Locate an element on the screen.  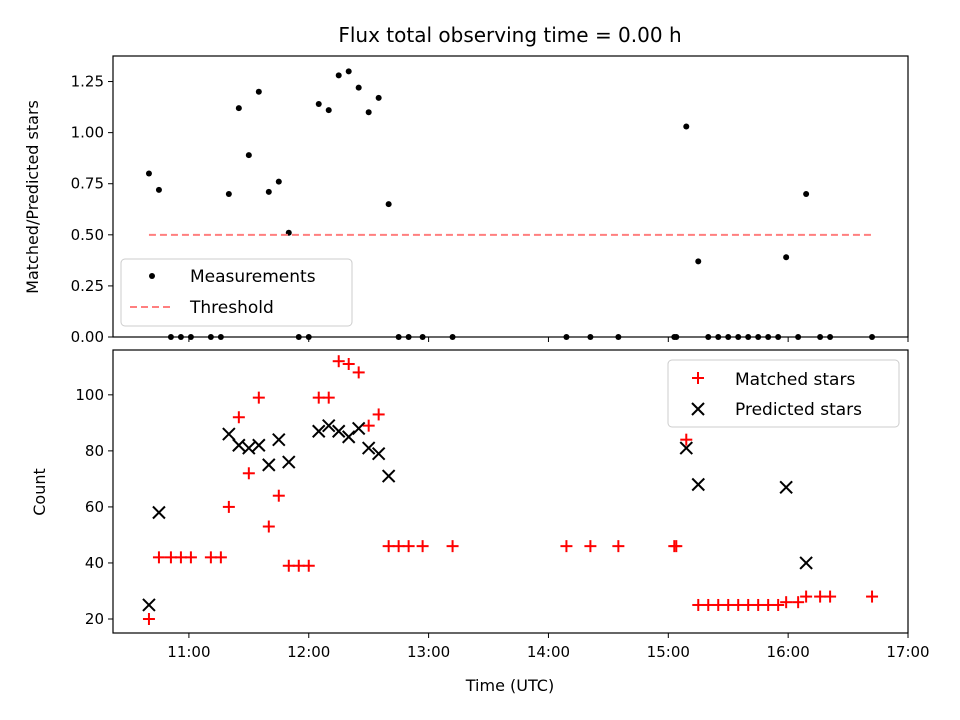
top-chart-title: Flux total observing time = 0.00 h is located at coordinates (509, 35).